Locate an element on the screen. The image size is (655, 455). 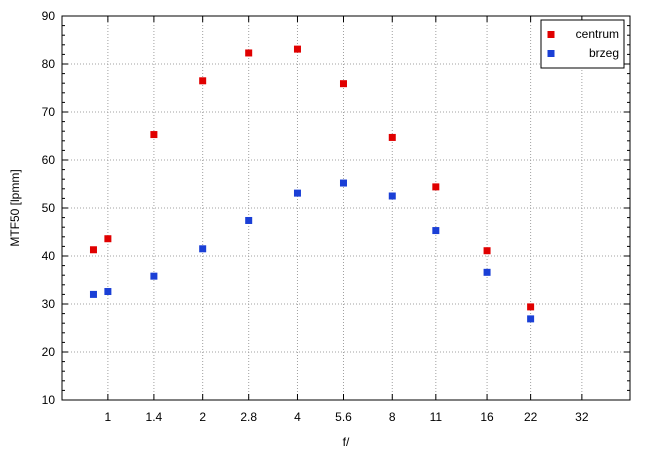
x-tick-label: 22 is located at coordinates (531, 417).